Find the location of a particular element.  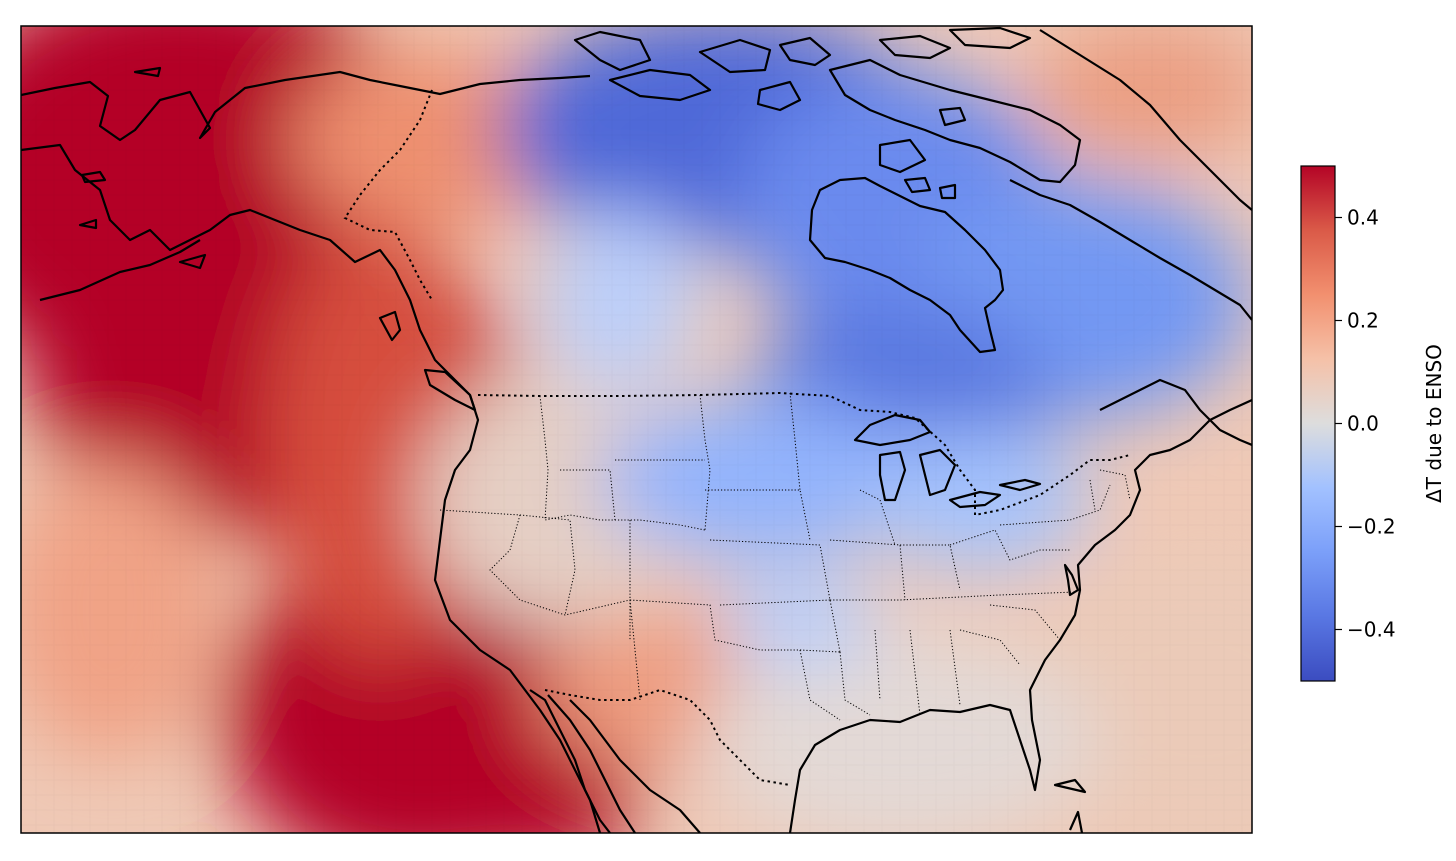

colorbar-tick-label: 0.2 is located at coordinates (1363, 321).